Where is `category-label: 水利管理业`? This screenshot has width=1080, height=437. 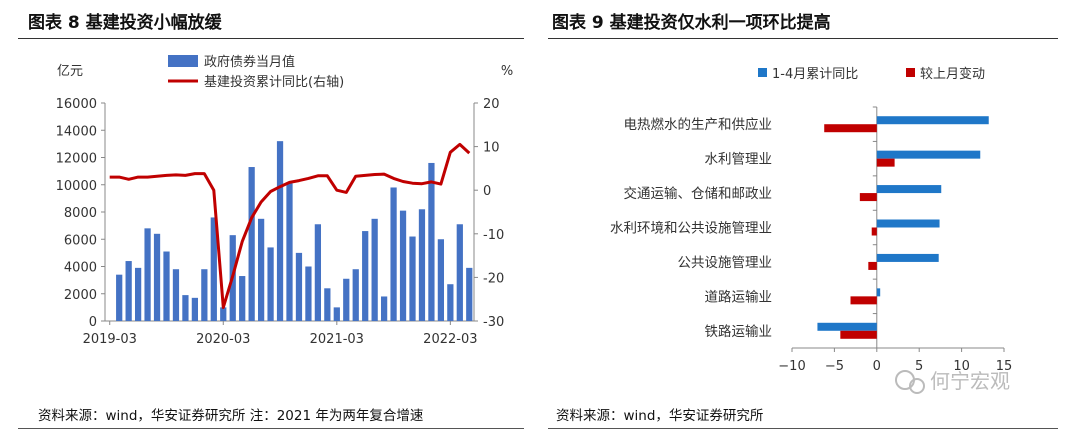 category-label: 水利管理业 is located at coordinates (739, 160).